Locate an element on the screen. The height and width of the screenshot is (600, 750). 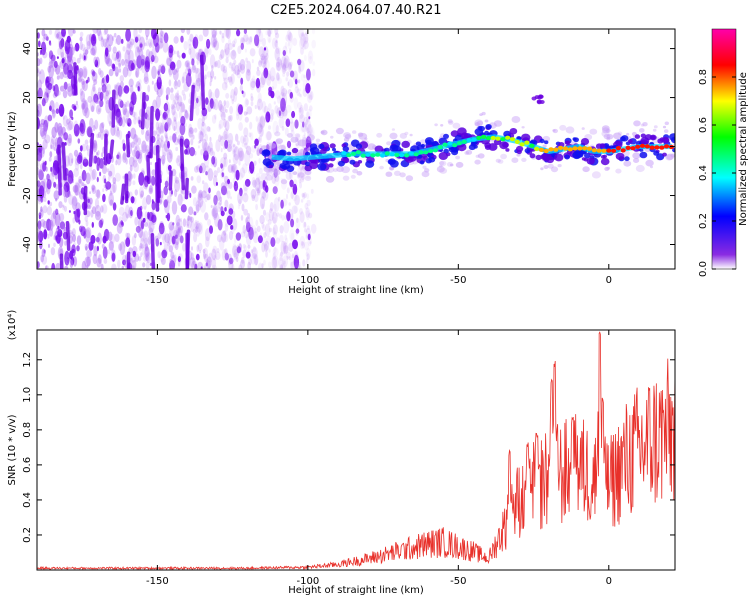
top-ytick-label: -40 is located at coordinates (27, 244).